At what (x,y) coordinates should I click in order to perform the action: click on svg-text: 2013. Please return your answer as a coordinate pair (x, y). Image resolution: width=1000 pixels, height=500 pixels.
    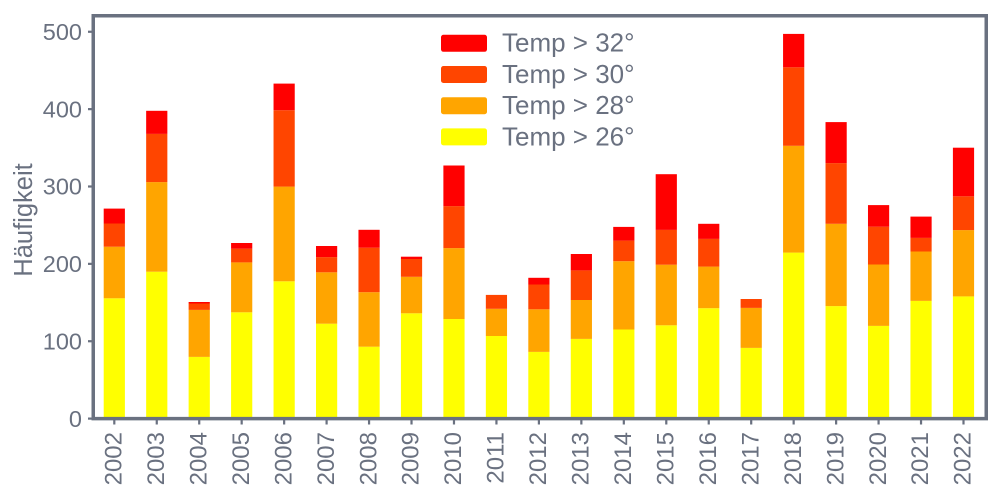
    Looking at the image, I should click on (581, 458).